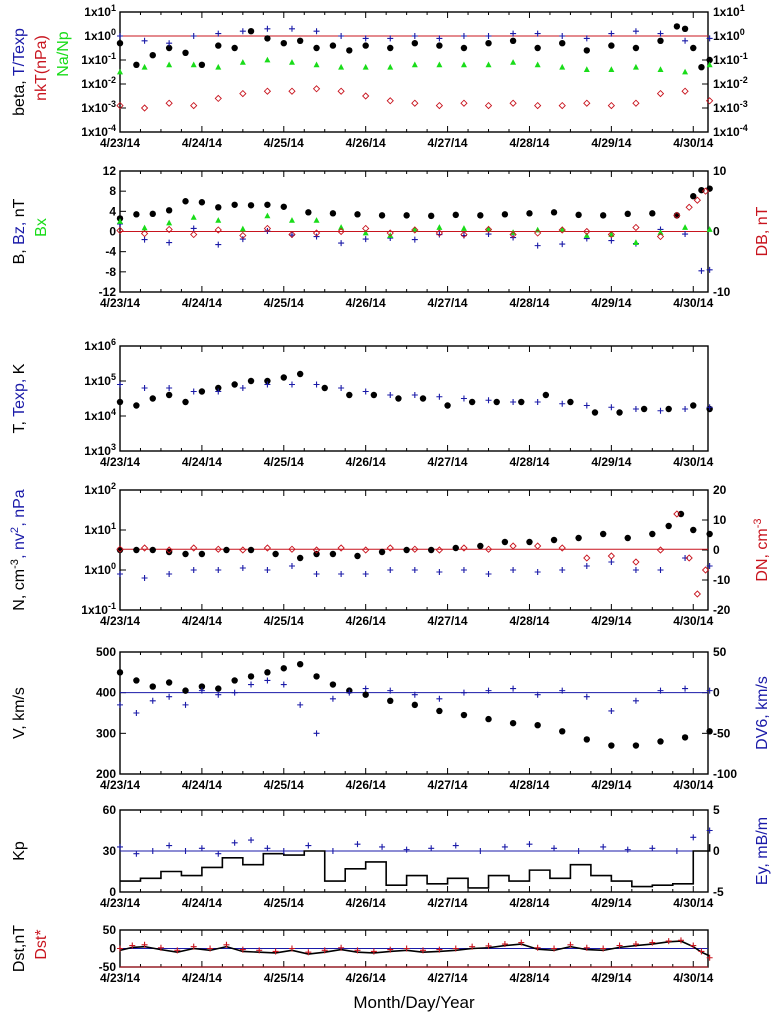 The width and height of the screenshot is (783, 1024). Describe the element at coordinates (110, 851) in the screenshot. I see `y-tick-label-left: 30` at that location.